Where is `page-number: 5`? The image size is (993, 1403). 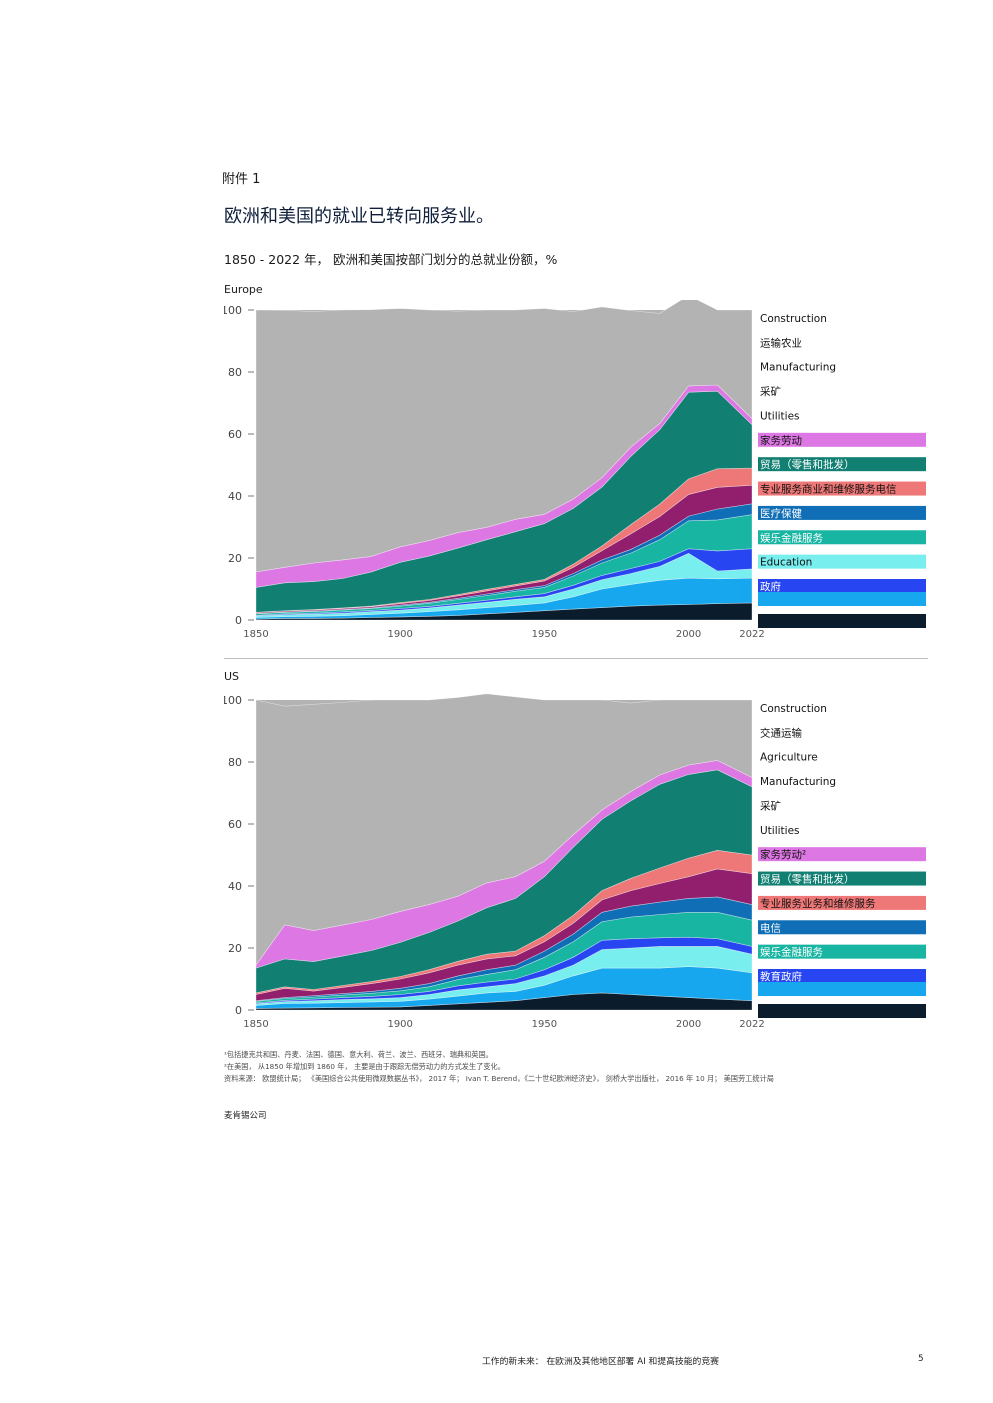
page-number: 5 is located at coordinates (921, 1359).